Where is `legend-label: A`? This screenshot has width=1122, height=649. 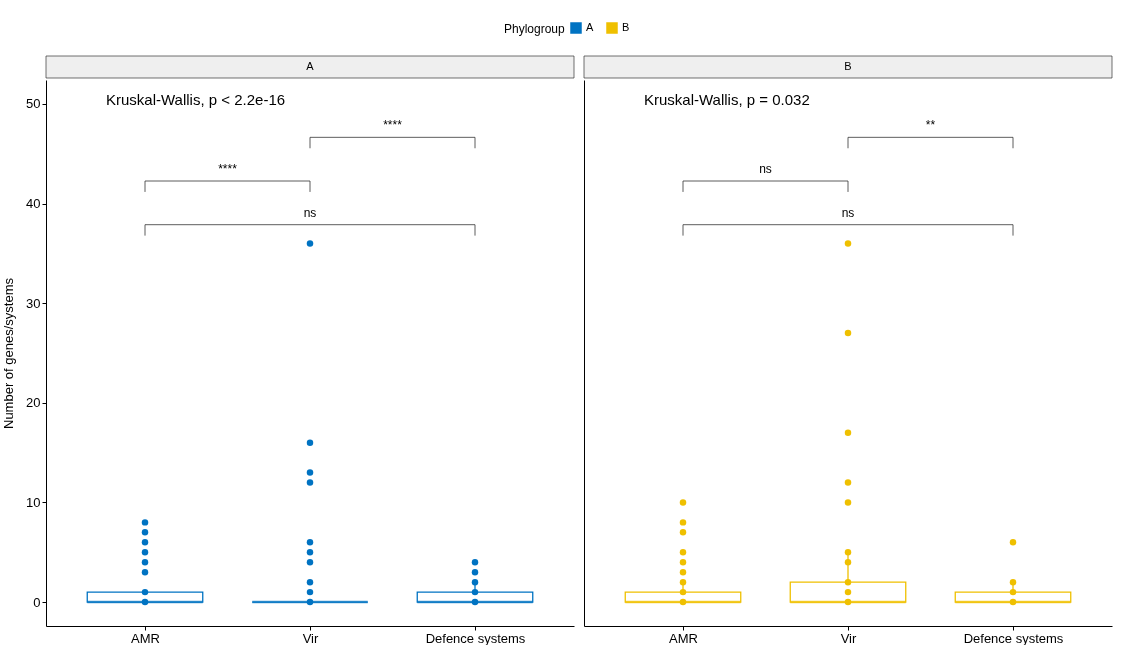
legend-label: A is located at coordinates (590, 27).